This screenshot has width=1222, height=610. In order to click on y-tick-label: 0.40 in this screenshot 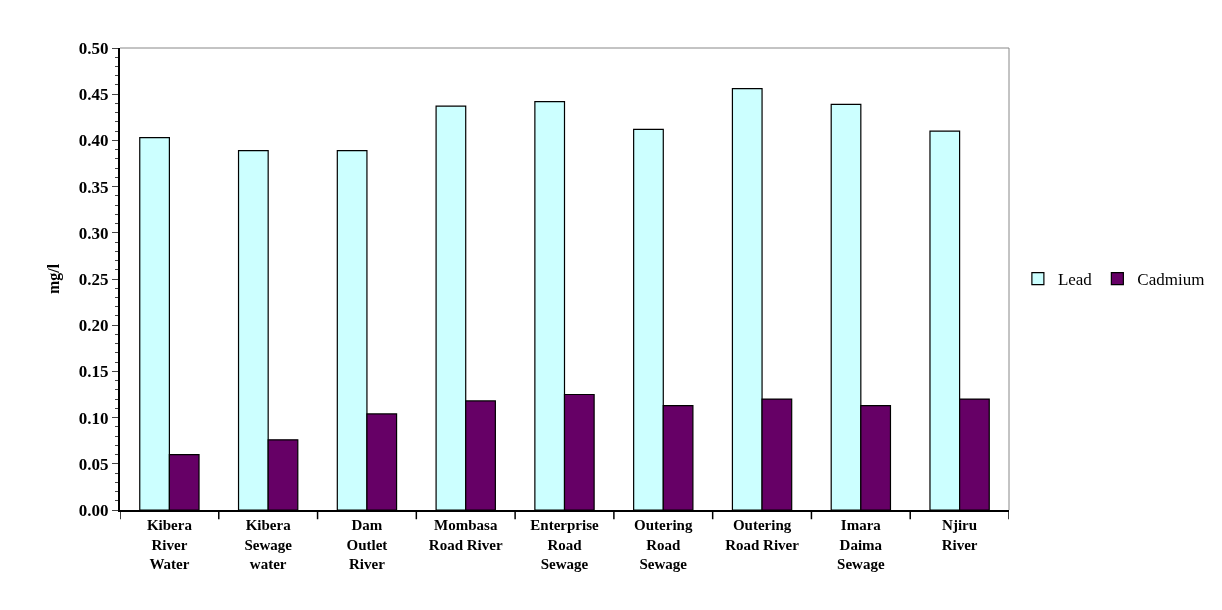, I will do `click(93, 141)`.